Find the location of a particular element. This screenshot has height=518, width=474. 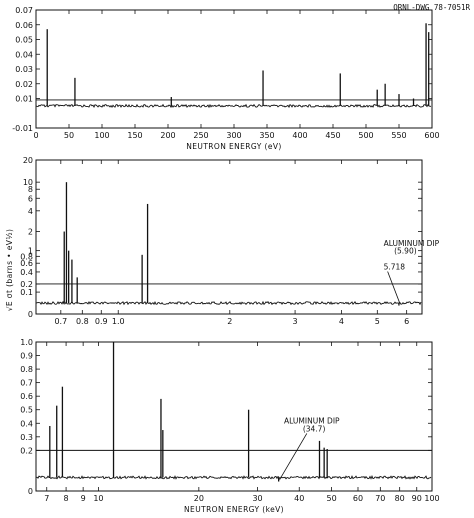

y-tick-label: 0.05 is located at coordinates (24, 40).